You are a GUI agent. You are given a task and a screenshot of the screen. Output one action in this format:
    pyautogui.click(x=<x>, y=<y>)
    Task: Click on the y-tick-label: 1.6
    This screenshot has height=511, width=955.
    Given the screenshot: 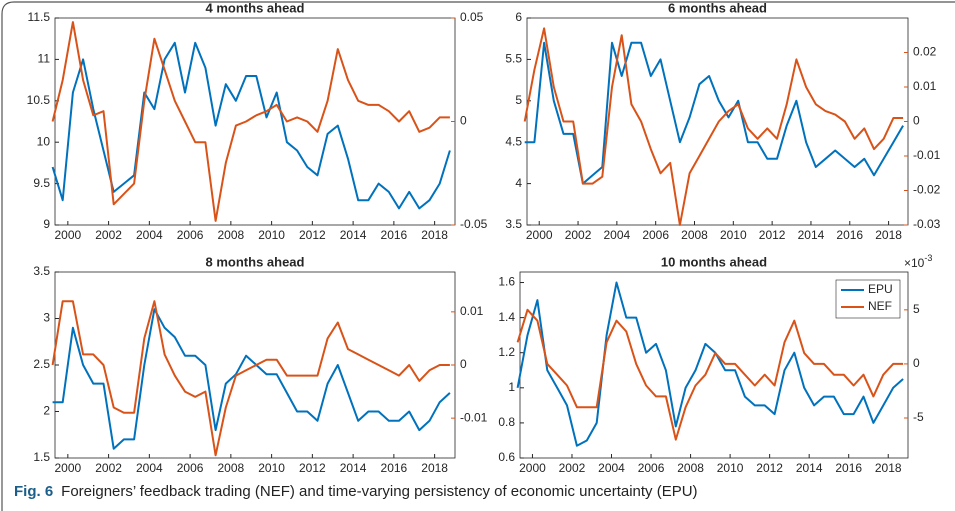 What is the action you would take?
    pyautogui.click(x=506, y=282)
    